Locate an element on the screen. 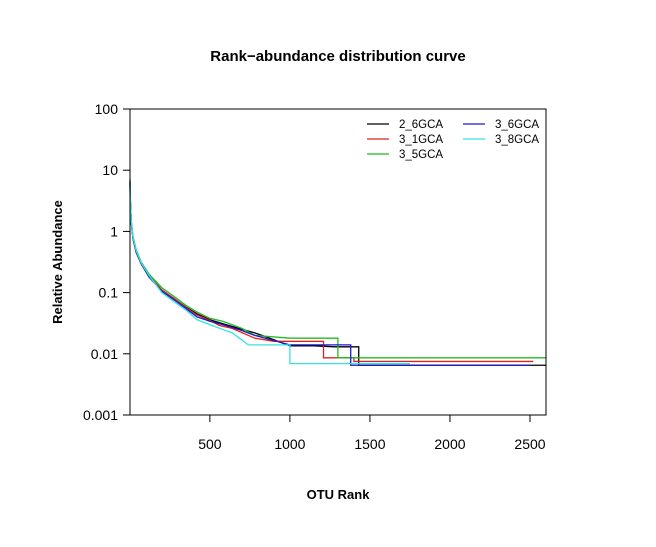  chart-title: Rank−abundance distribution curve is located at coordinates (337, 56).